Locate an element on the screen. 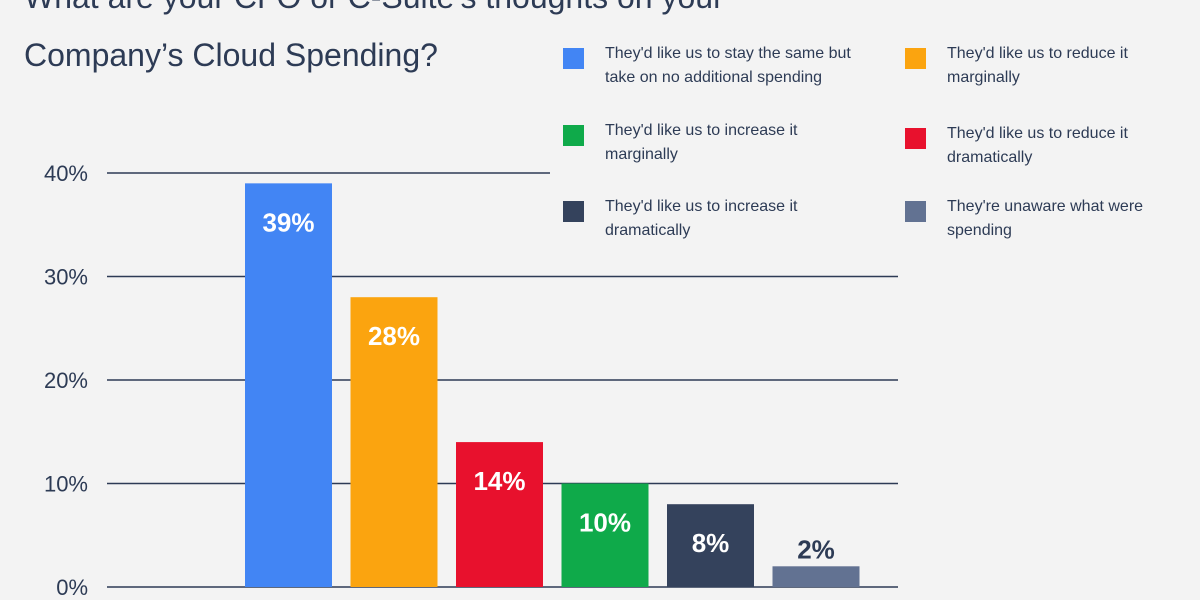  y-tick-label: 20% is located at coordinates (66, 380).